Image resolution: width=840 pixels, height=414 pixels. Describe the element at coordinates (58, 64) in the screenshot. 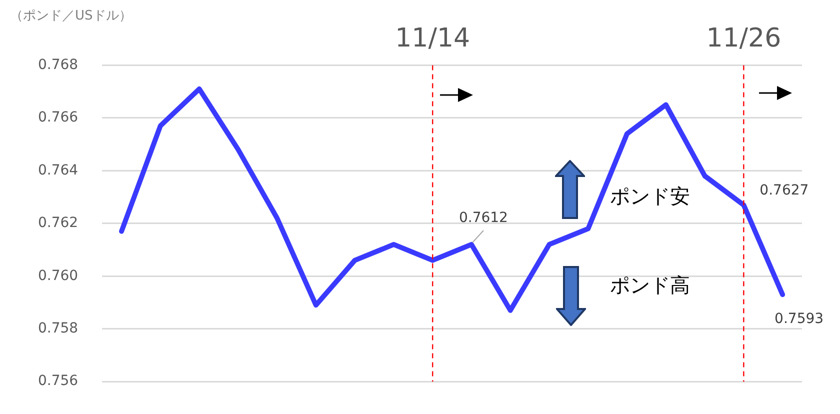

I see `y-tick-label: 0.768` at that location.